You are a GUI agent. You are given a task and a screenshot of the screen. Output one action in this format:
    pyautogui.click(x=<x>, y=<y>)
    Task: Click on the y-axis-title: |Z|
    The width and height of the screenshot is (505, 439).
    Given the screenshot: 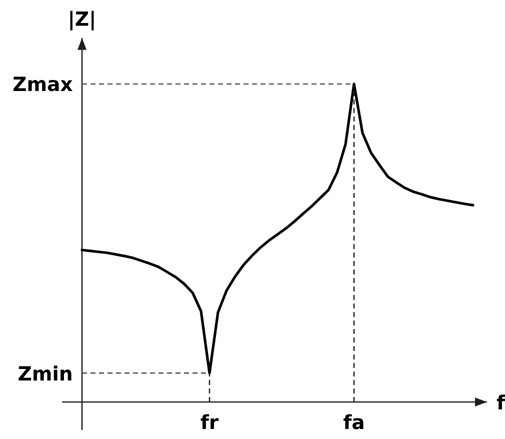 What is the action you would take?
    pyautogui.click(x=82, y=20)
    